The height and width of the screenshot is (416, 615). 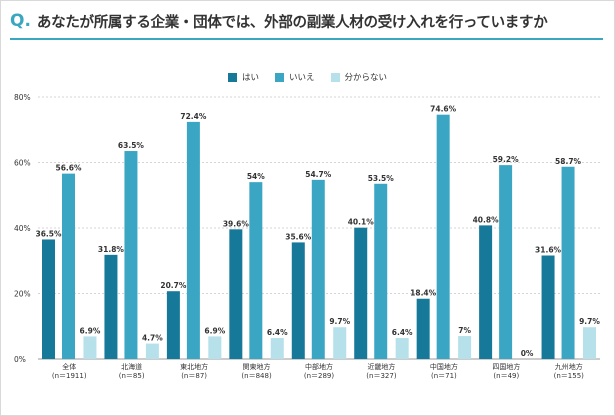 I want to click on legend-item-wakaranai: 分からない, so click(x=359, y=77).